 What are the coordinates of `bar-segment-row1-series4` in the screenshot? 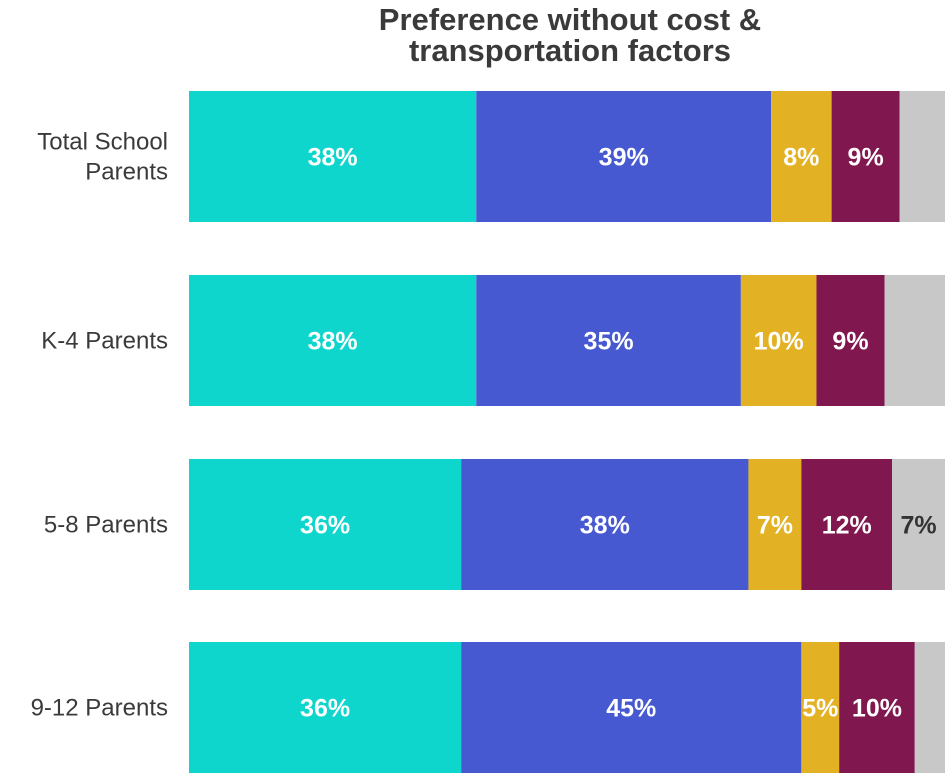 It's located at (865, 156).